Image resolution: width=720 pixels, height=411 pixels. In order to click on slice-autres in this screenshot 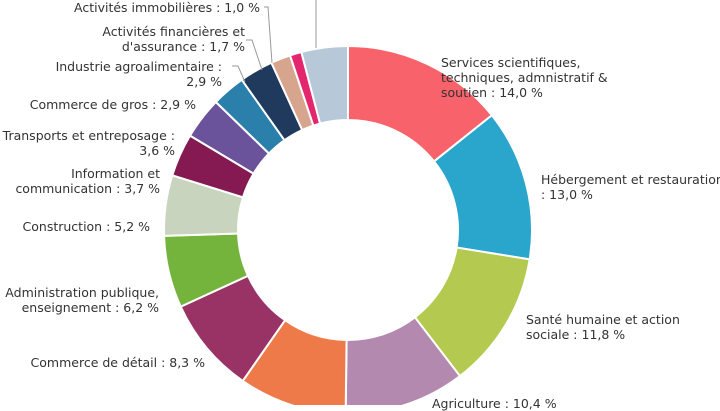, I will do `click(324, 84)`.